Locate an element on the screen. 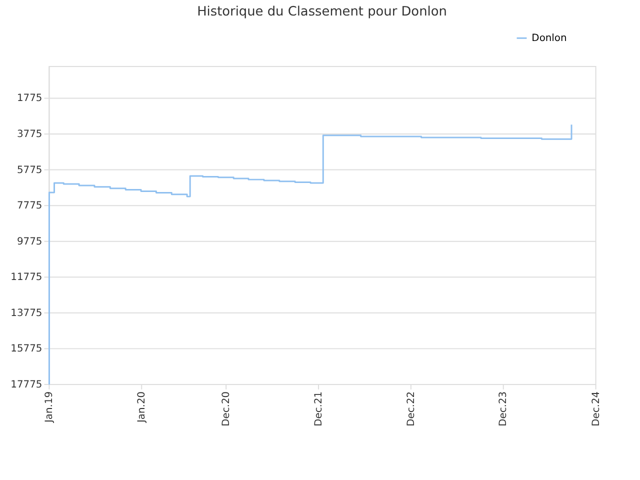 Image resolution: width=640 pixels, height=480 pixels. legend-label: Donlon is located at coordinates (549, 38).